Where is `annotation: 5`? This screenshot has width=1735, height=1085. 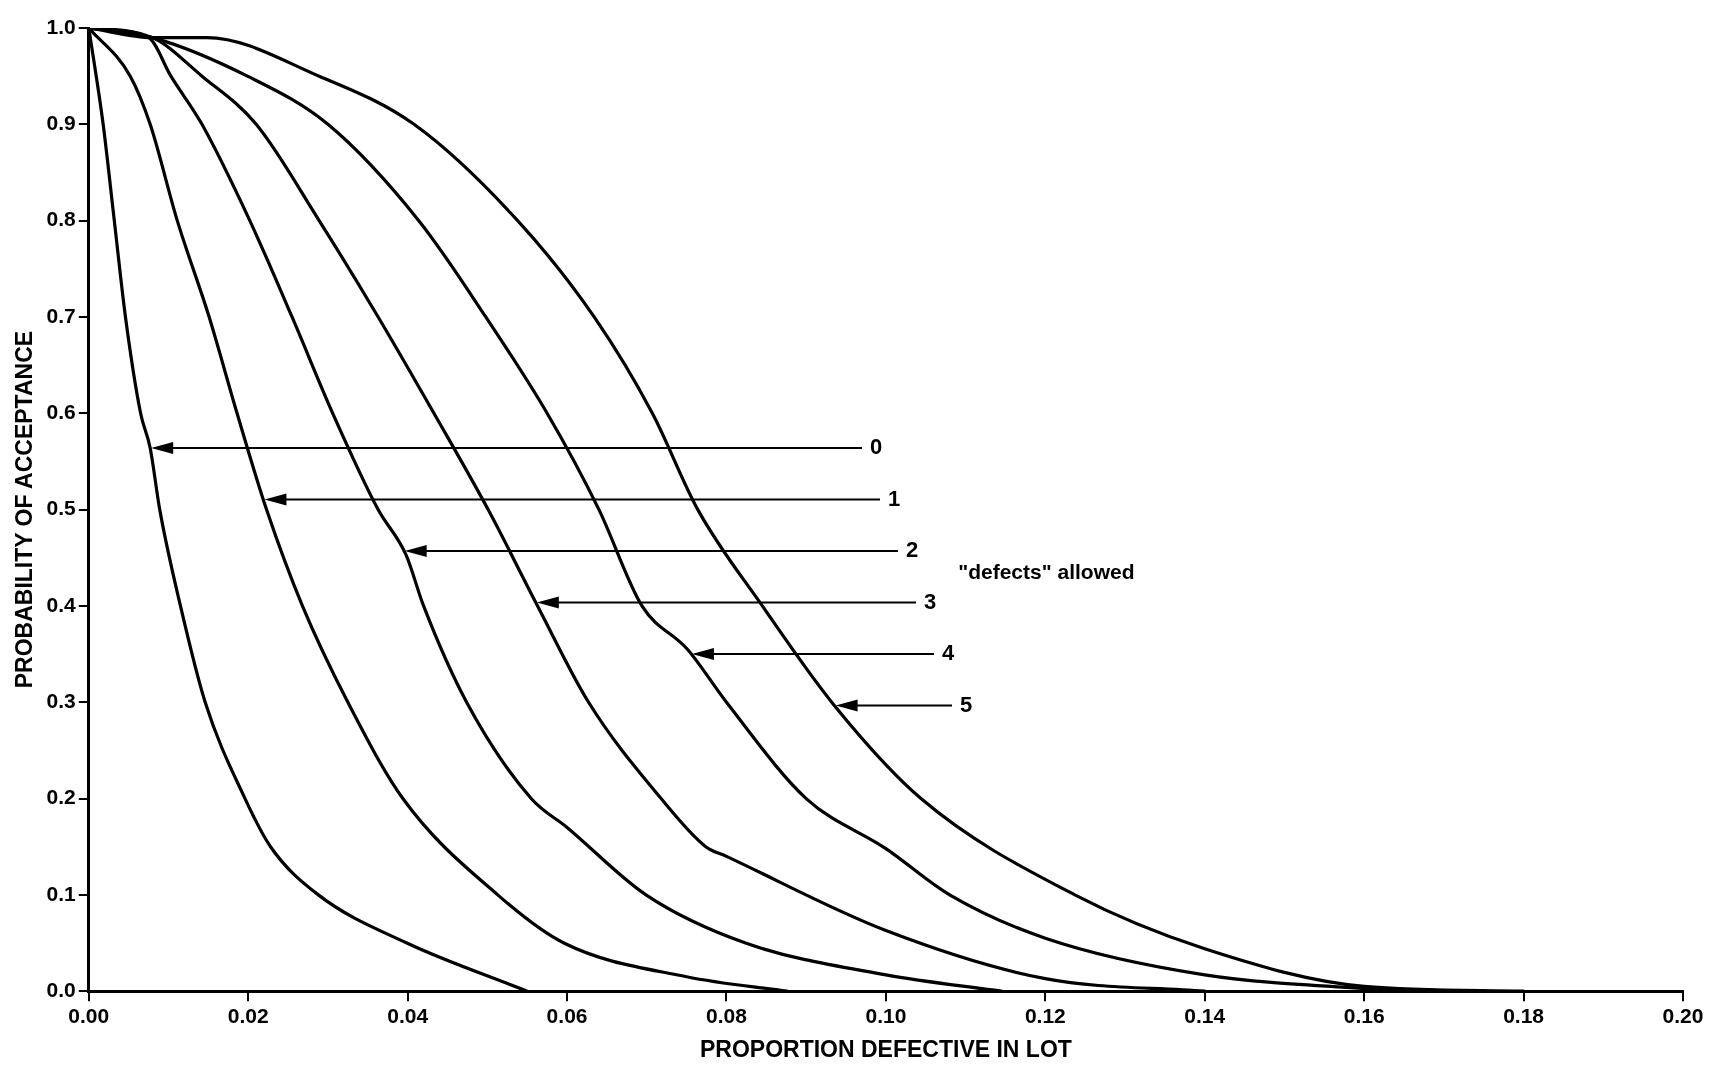
annotation: 5 is located at coordinates (966, 704).